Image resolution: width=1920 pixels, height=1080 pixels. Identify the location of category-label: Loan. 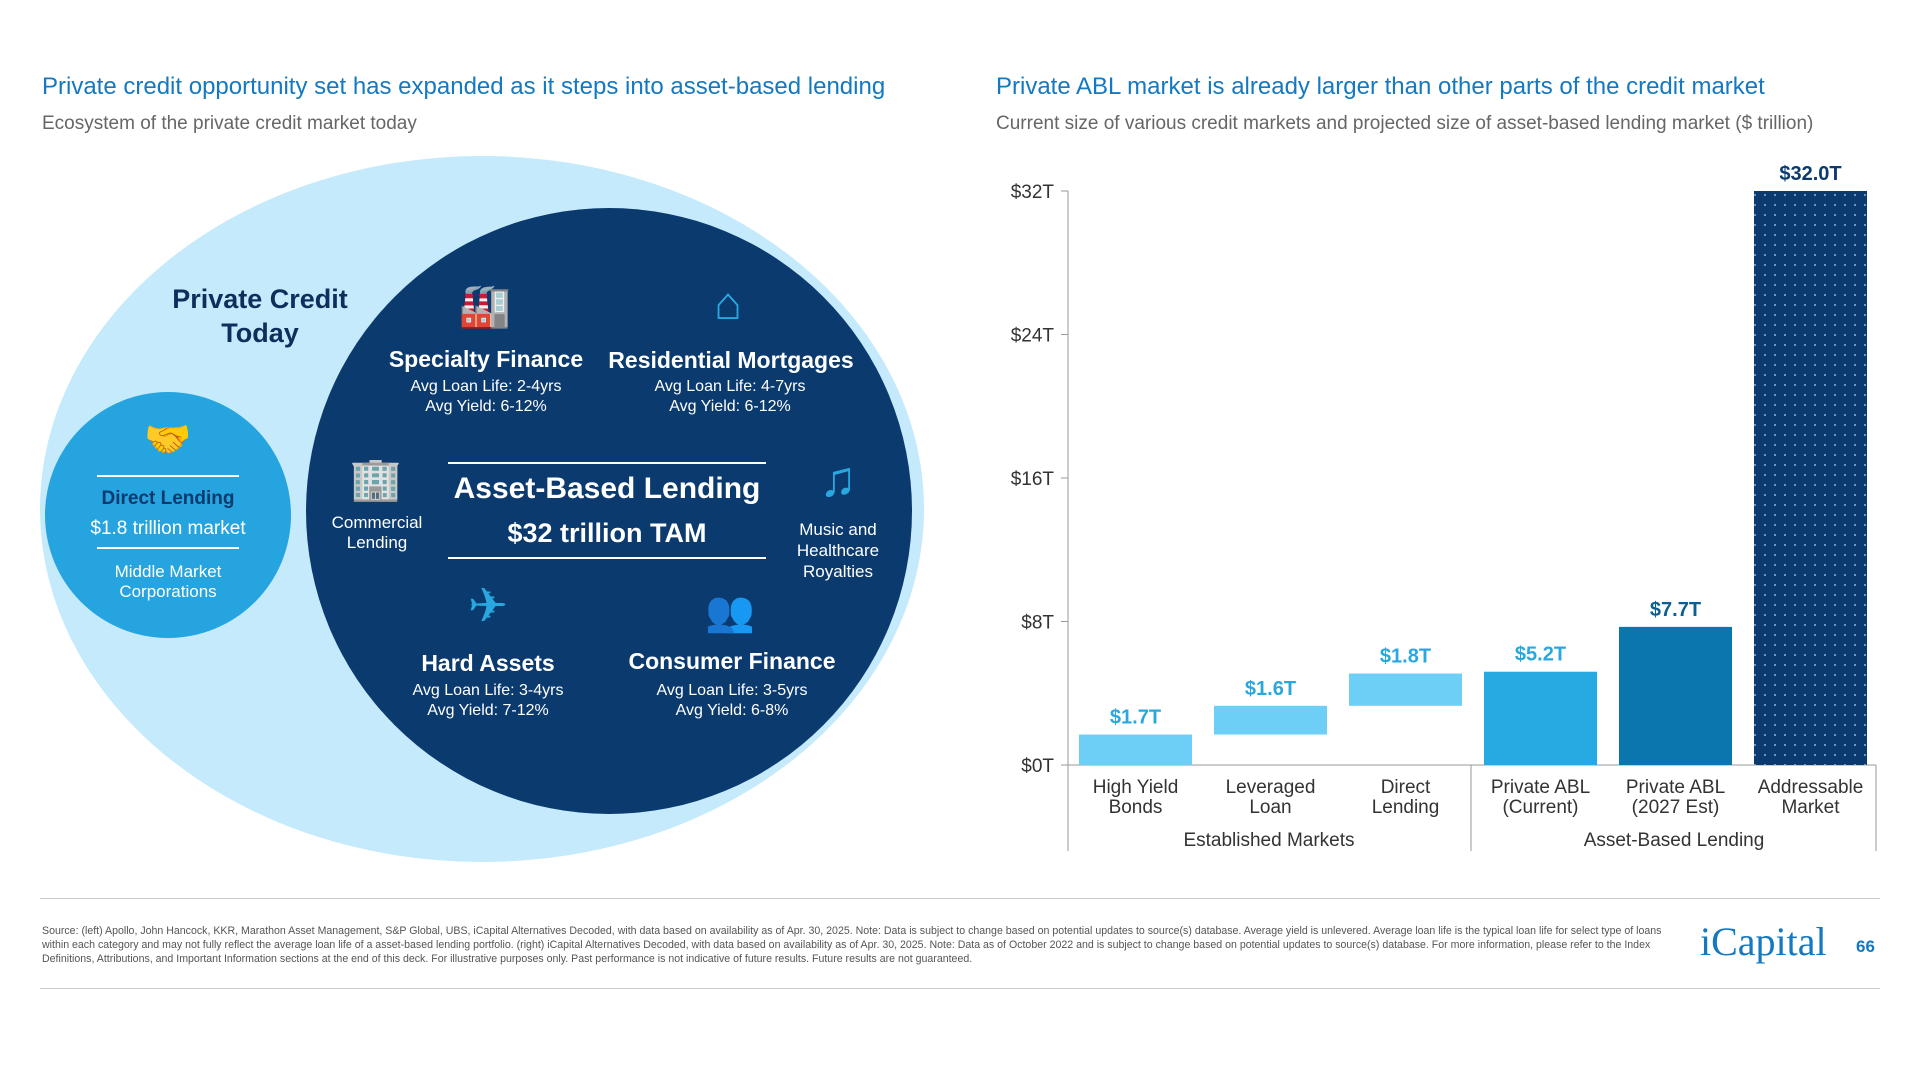
(1270, 807).